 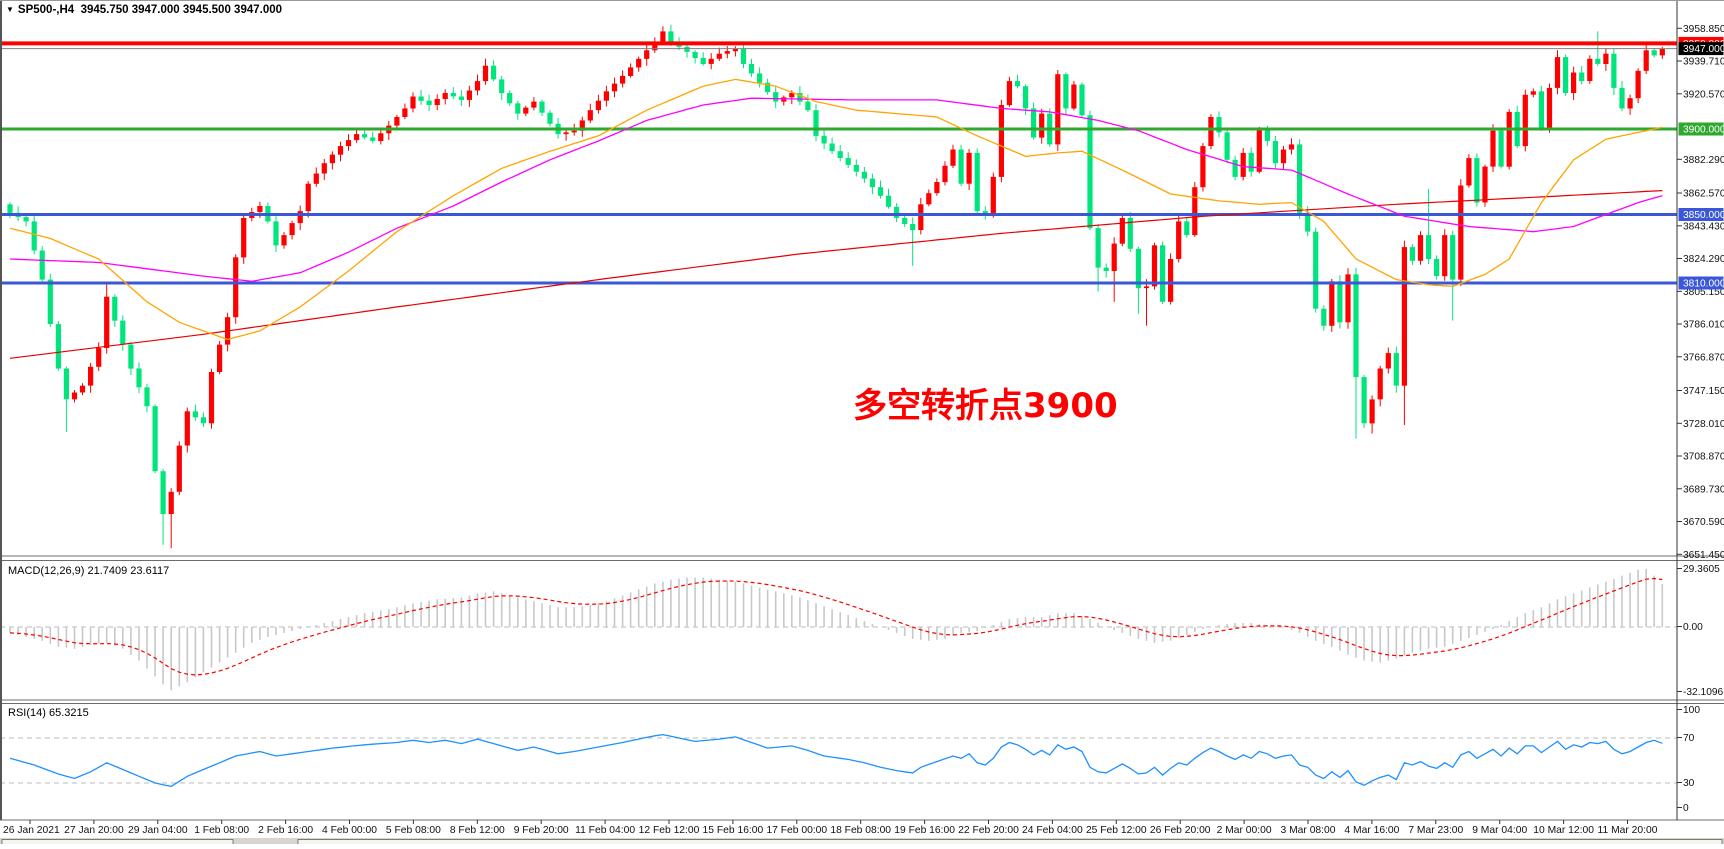 I want to click on svg-text: 3882.290, so click(x=1703, y=160).